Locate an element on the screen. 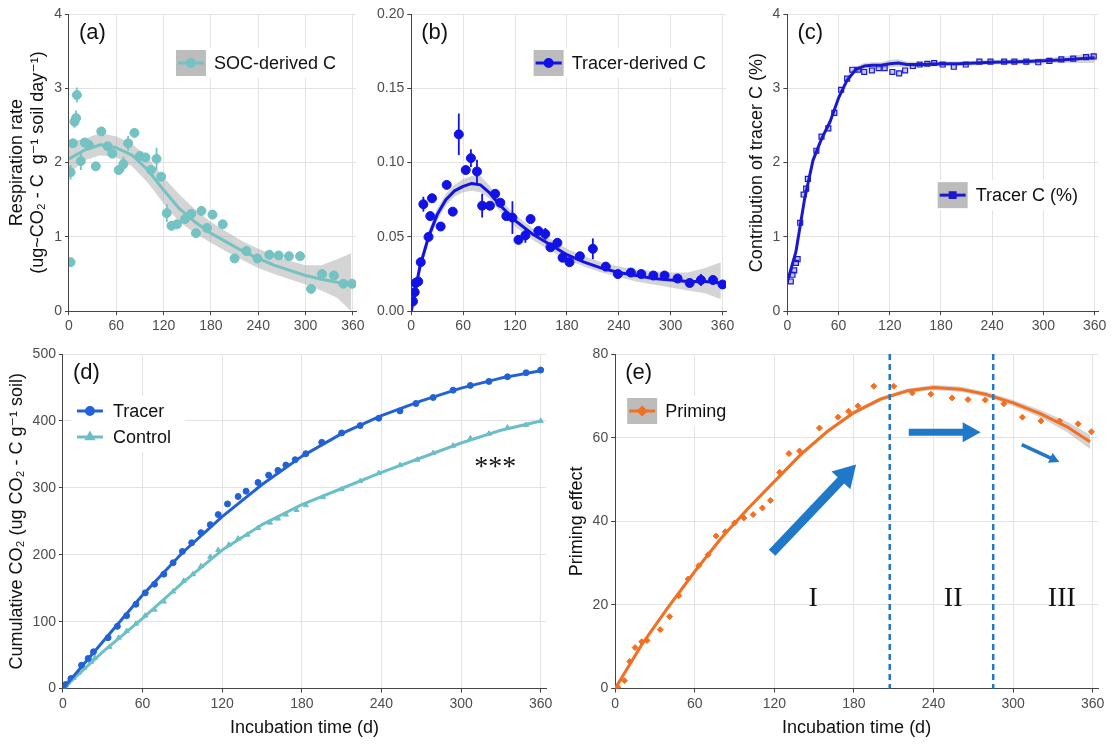 This screenshot has height=745, width=1112. annotation: III is located at coordinates (1061, 596).